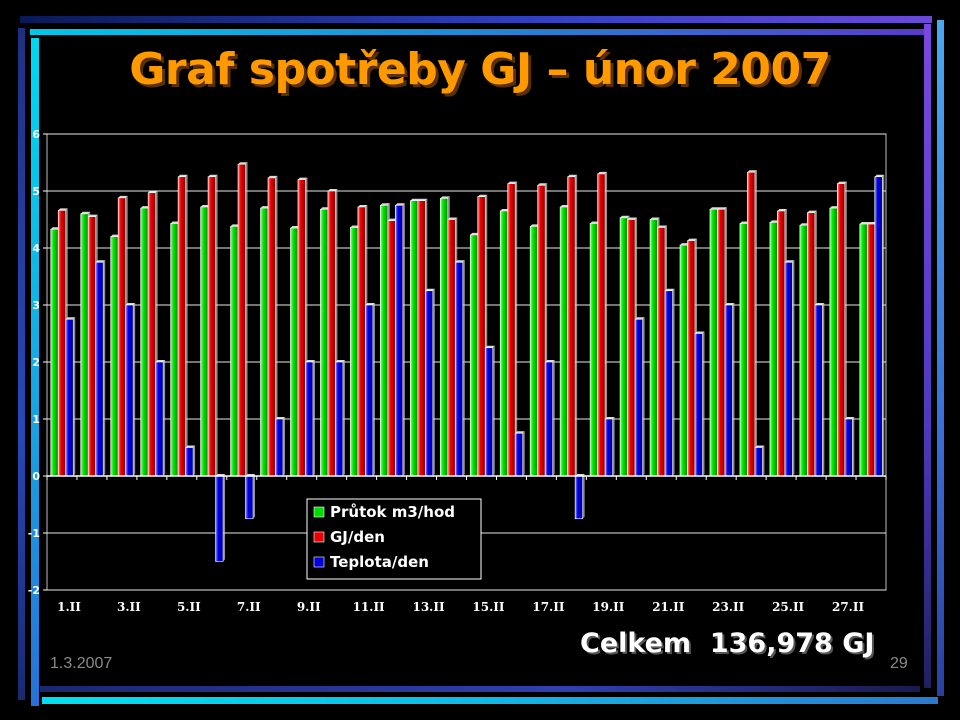  What do you see at coordinates (899, 663) in the screenshot?
I see `footer-page-number: 29` at bounding box center [899, 663].